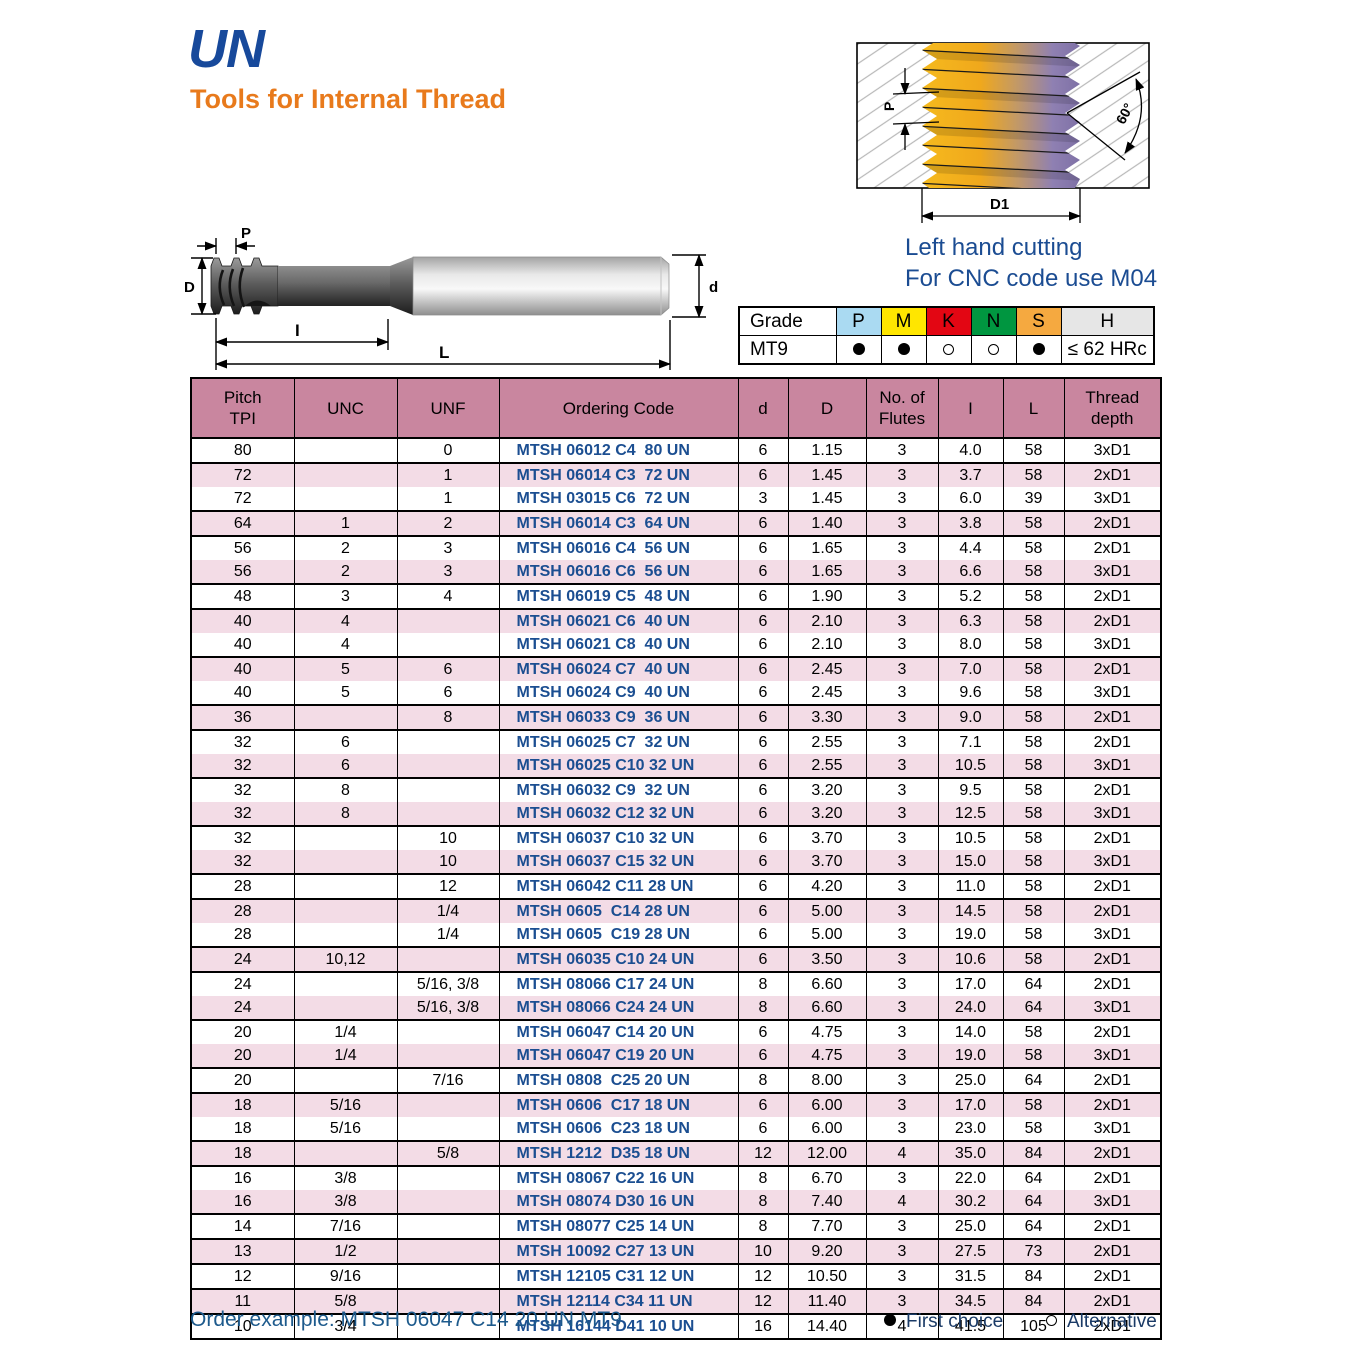  What do you see at coordinates (345, 1277) in the screenshot?
I see `spec-cell-unc: 9/16` at bounding box center [345, 1277].